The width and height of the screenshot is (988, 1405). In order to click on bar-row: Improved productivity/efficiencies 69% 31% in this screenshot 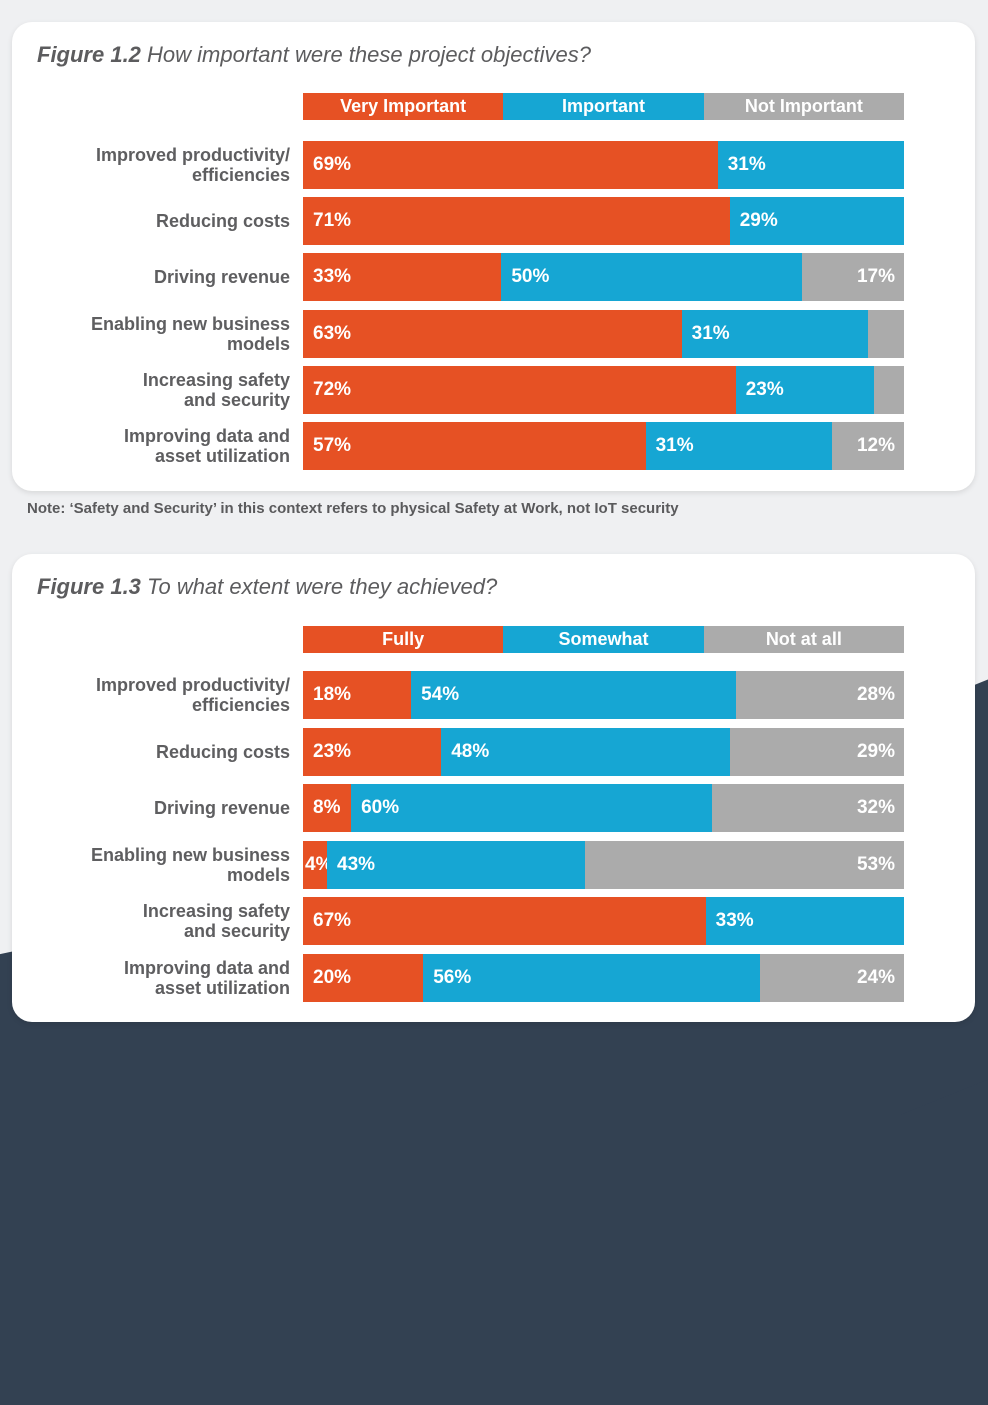, I will do `click(493, 165)`.